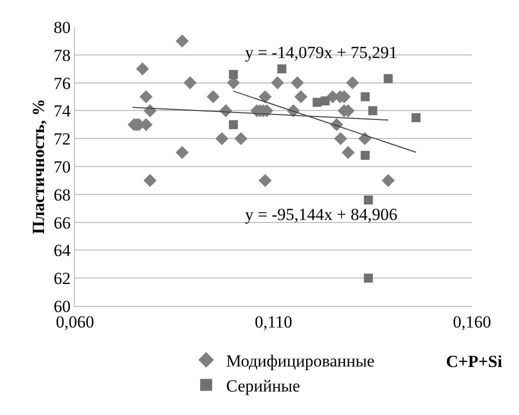 This screenshot has width=519, height=415. What do you see at coordinates (62, 55) in the screenshot?
I see `y-tick-label: 78` at bounding box center [62, 55].